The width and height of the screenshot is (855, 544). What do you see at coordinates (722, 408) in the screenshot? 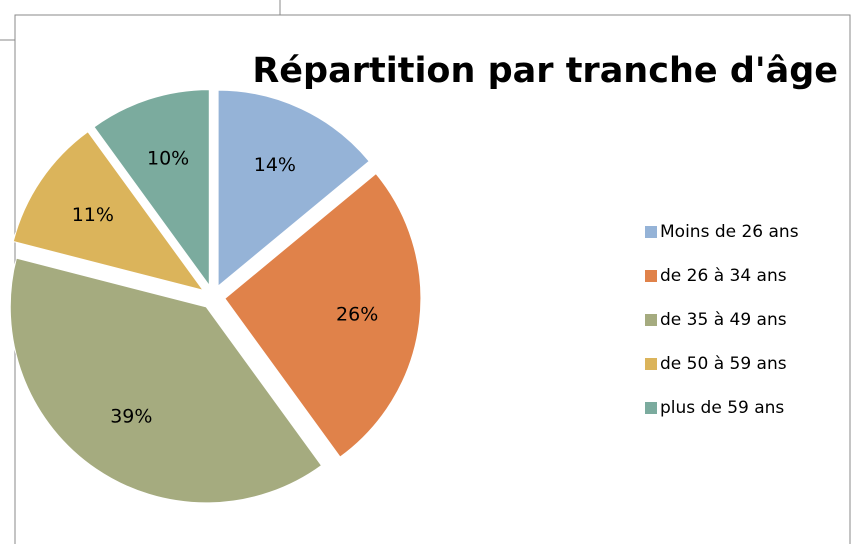
I see `legend-label: plus de 59 ans` at bounding box center [722, 408].